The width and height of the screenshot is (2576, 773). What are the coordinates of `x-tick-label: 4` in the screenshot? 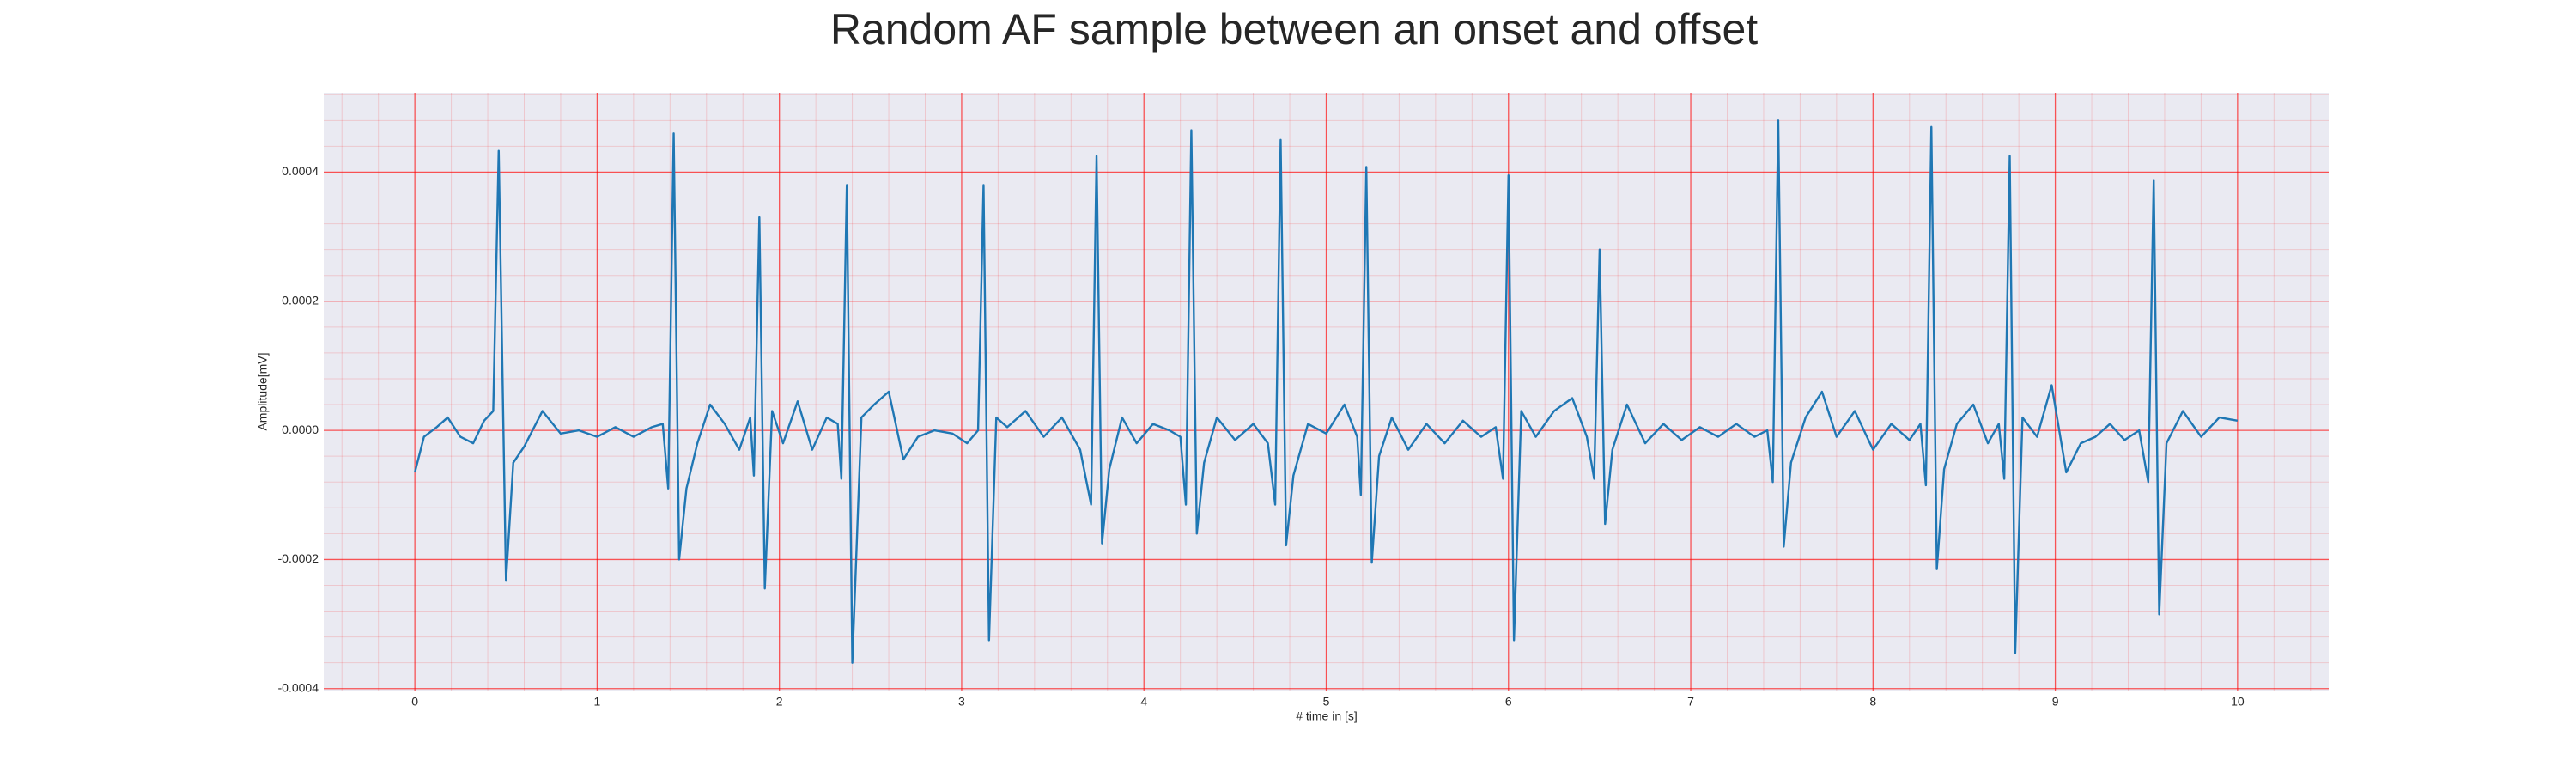 It's located at (1144, 702).